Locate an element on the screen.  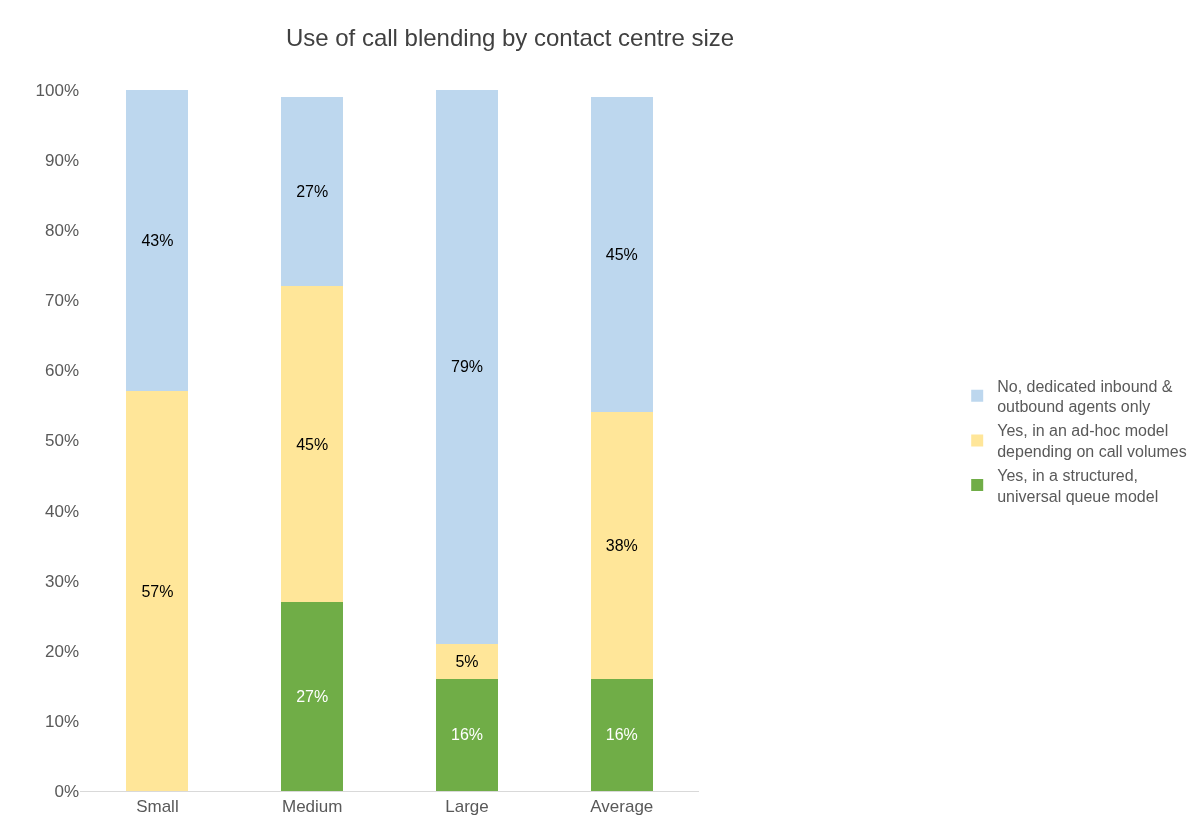
x-tick-label: Medium is located at coordinates (312, 807).